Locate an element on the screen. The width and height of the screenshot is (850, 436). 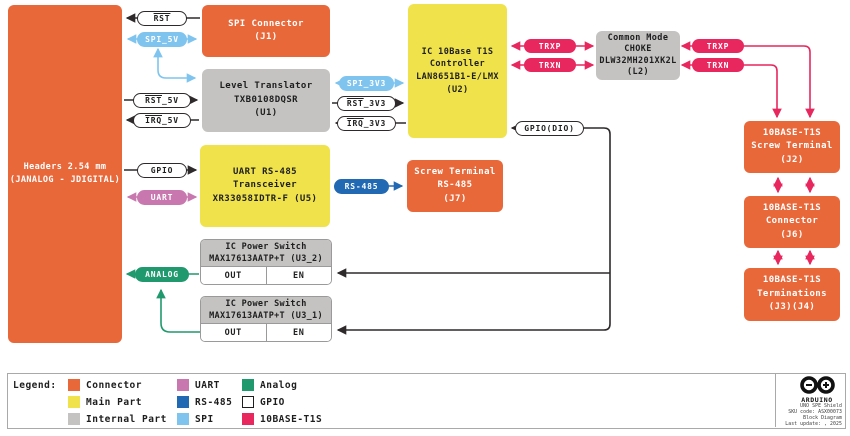
legend-item-analog: Analog is located at coordinates (269, 385).